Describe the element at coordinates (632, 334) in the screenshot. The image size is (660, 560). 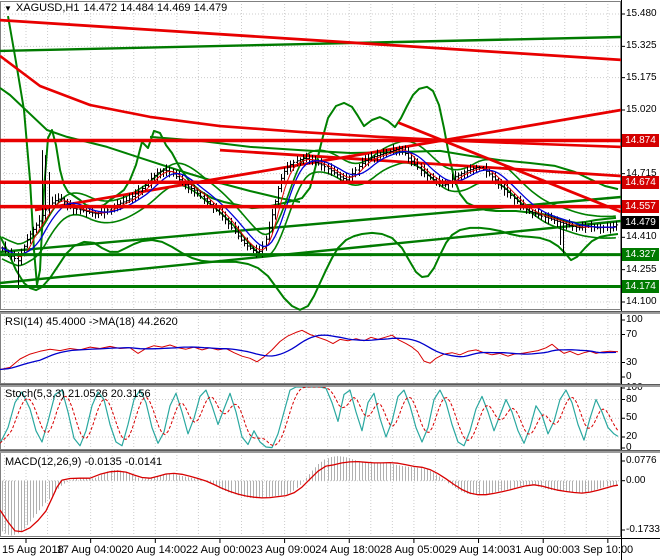
I see `rsi-axis-label: 70` at that location.